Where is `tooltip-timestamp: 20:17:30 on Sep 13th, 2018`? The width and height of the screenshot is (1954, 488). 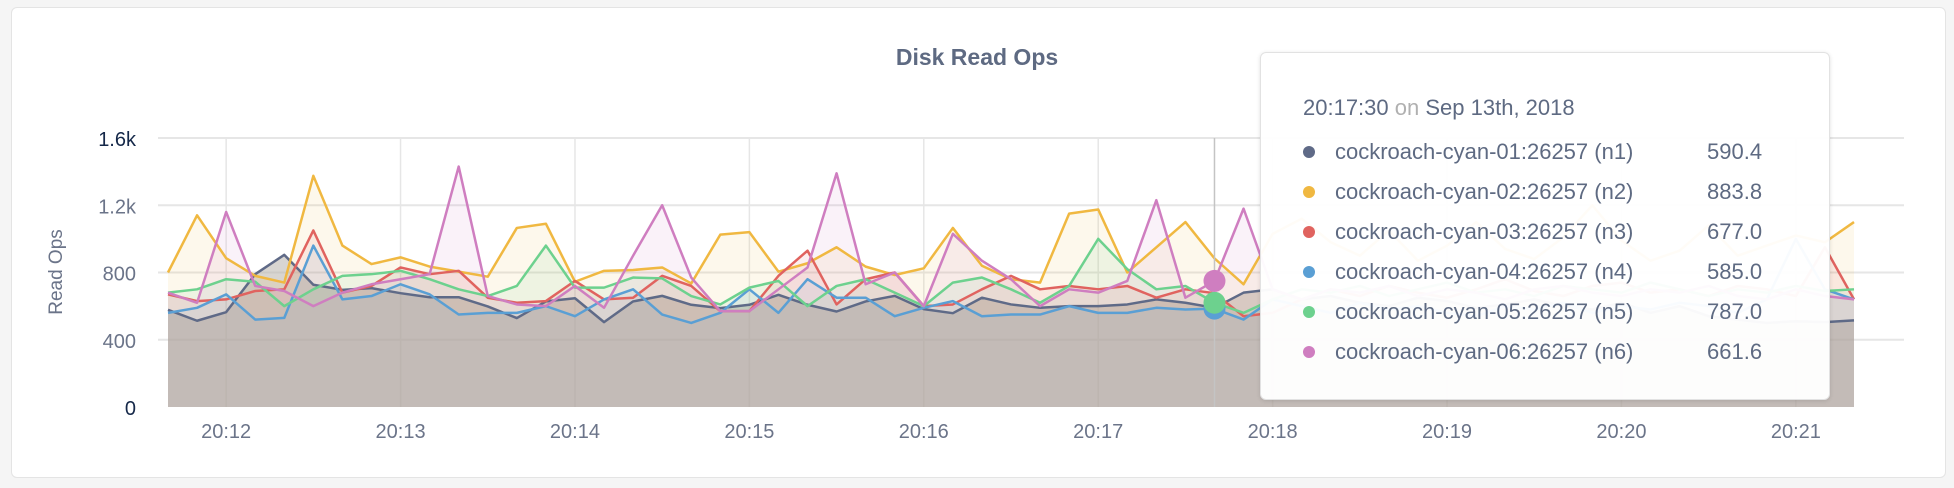
tooltip-timestamp: 20:17:30 on Sep 13th, 2018 is located at coordinates (1439, 108).